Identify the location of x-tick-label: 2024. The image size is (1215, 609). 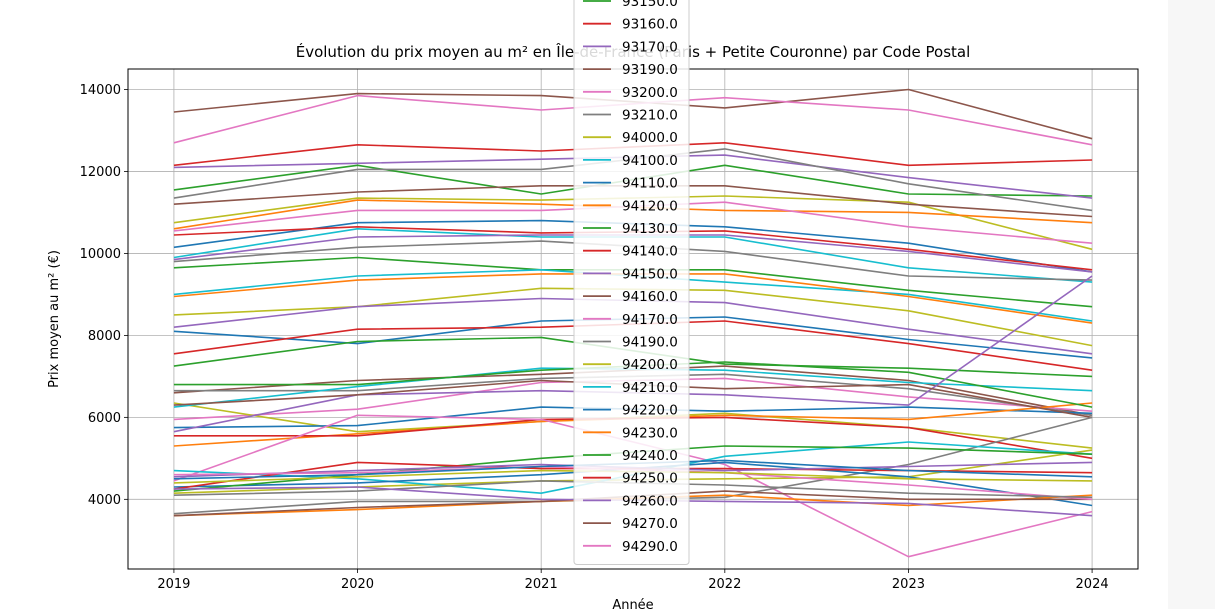
(1092, 584).